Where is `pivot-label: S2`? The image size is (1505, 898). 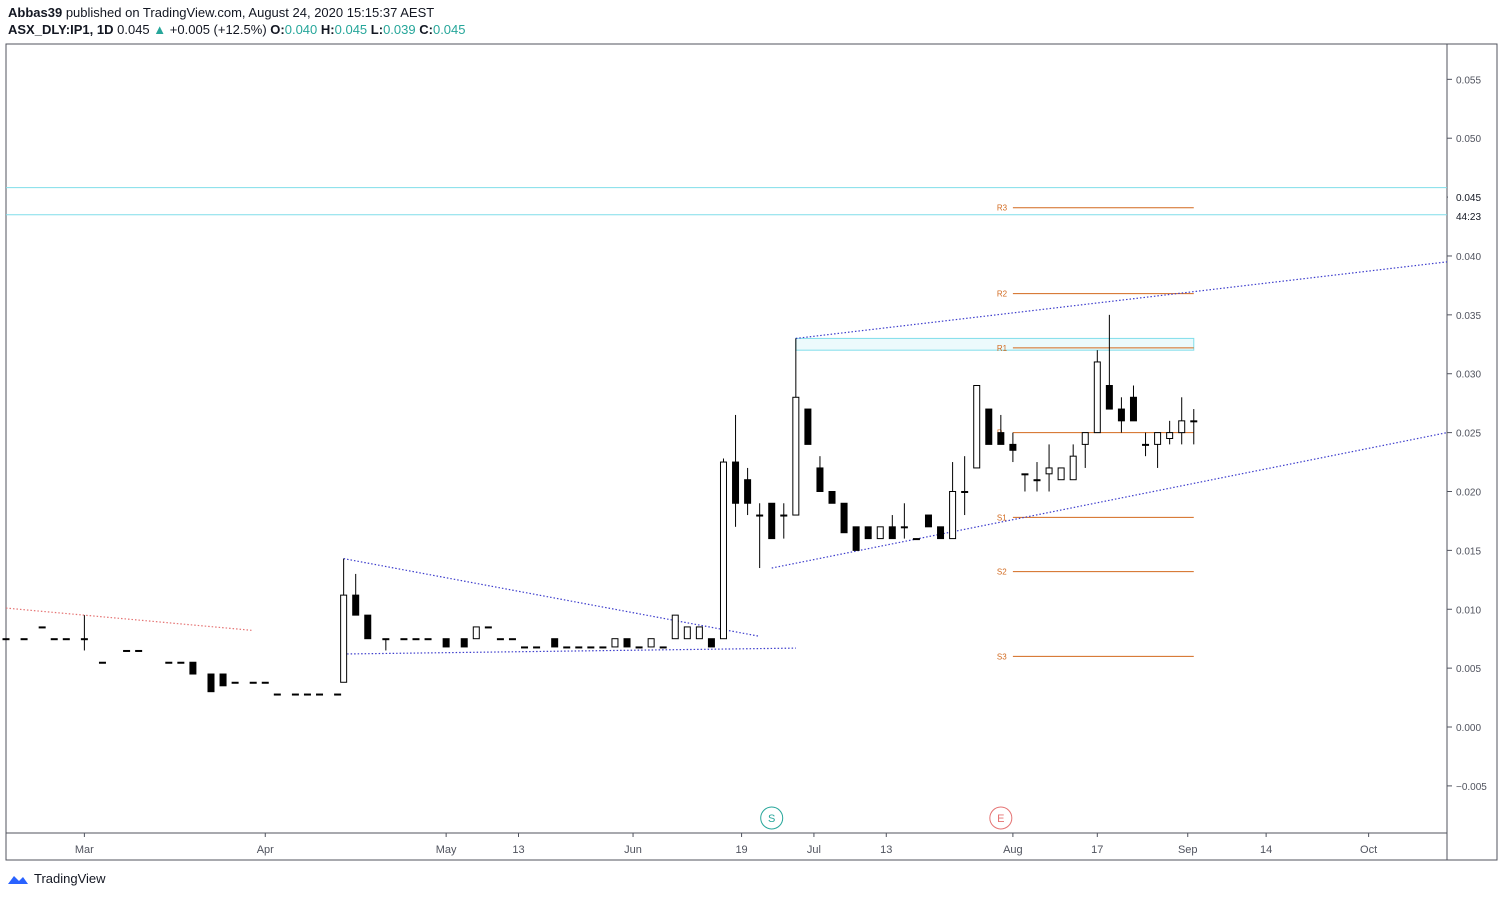 pivot-label: S2 is located at coordinates (1002, 572).